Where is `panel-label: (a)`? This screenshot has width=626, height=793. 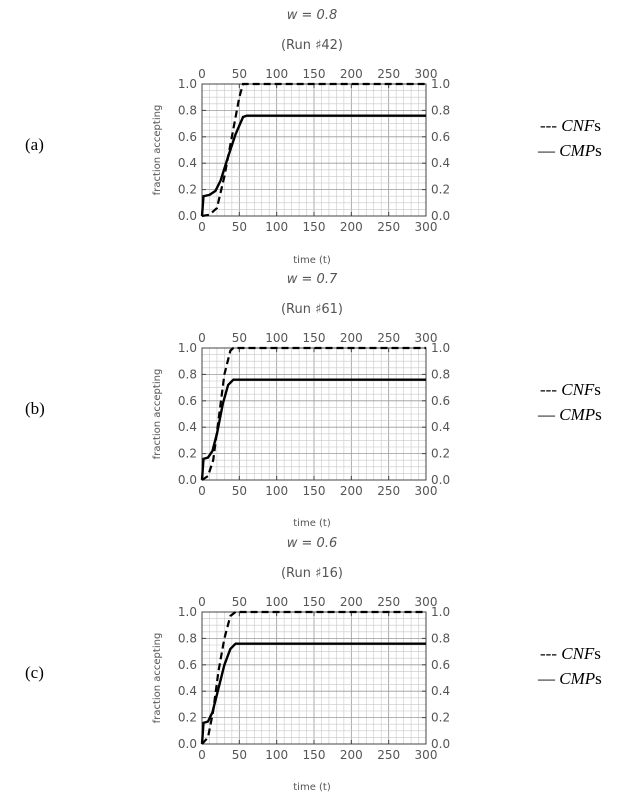
panel-label: (a) is located at coordinates (34, 144).